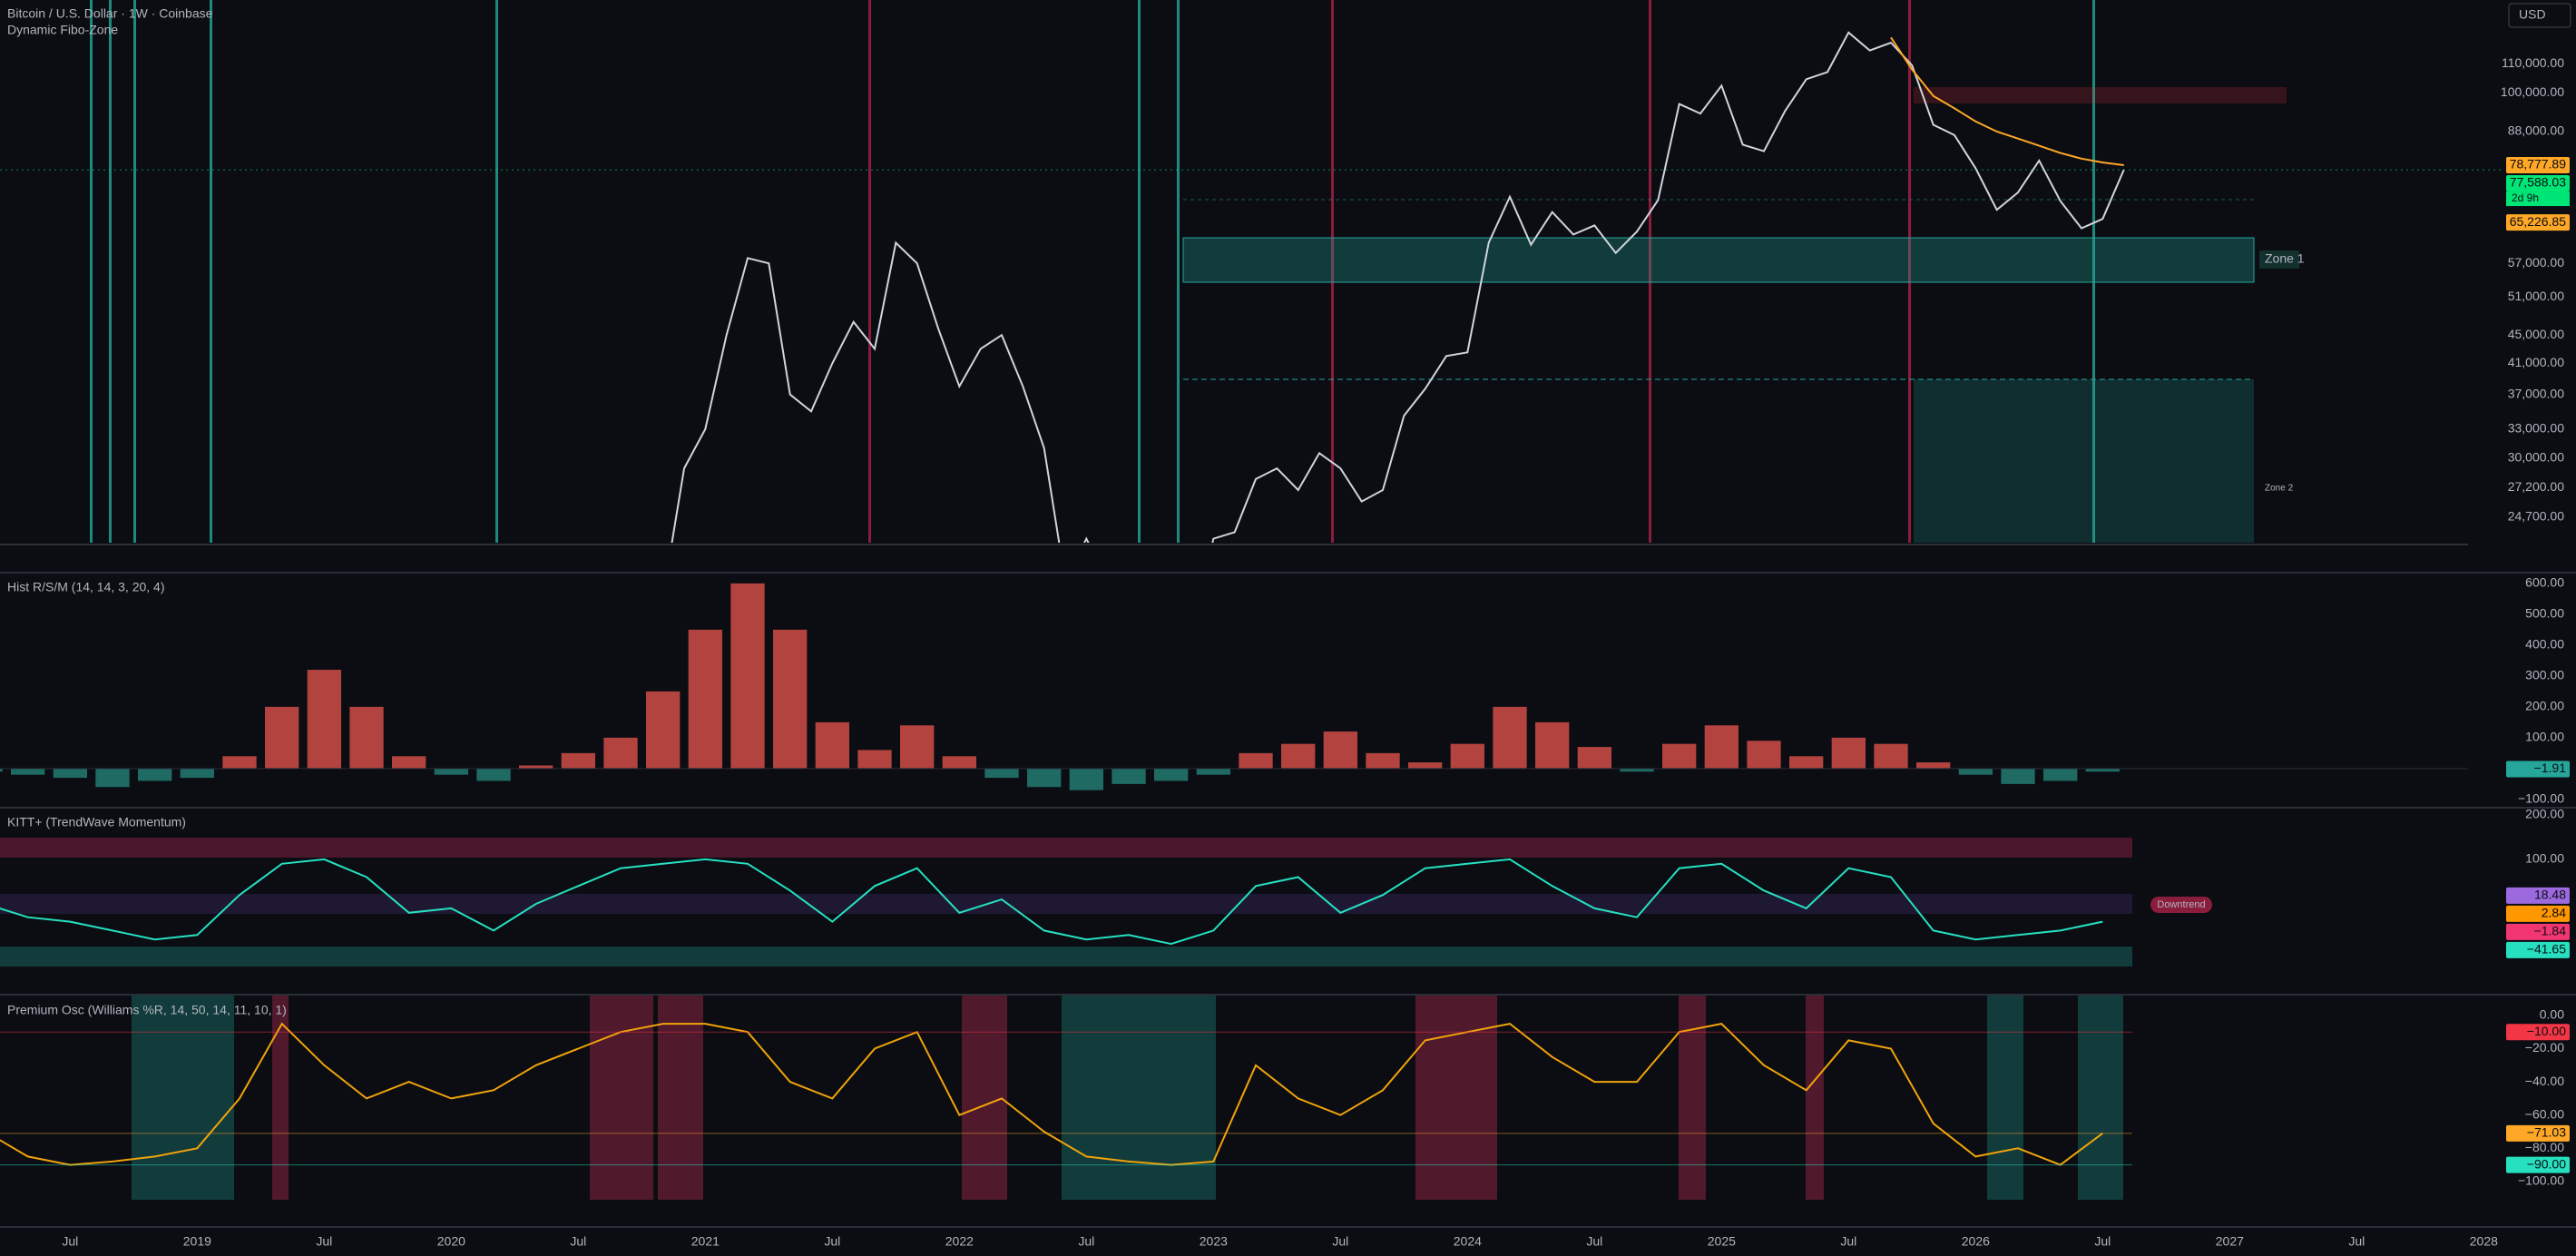  What do you see at coordinates (2546, 1031) in the screenshot?
I see `price-badge-label: −10.00` at bounding box center [2546, 1031].